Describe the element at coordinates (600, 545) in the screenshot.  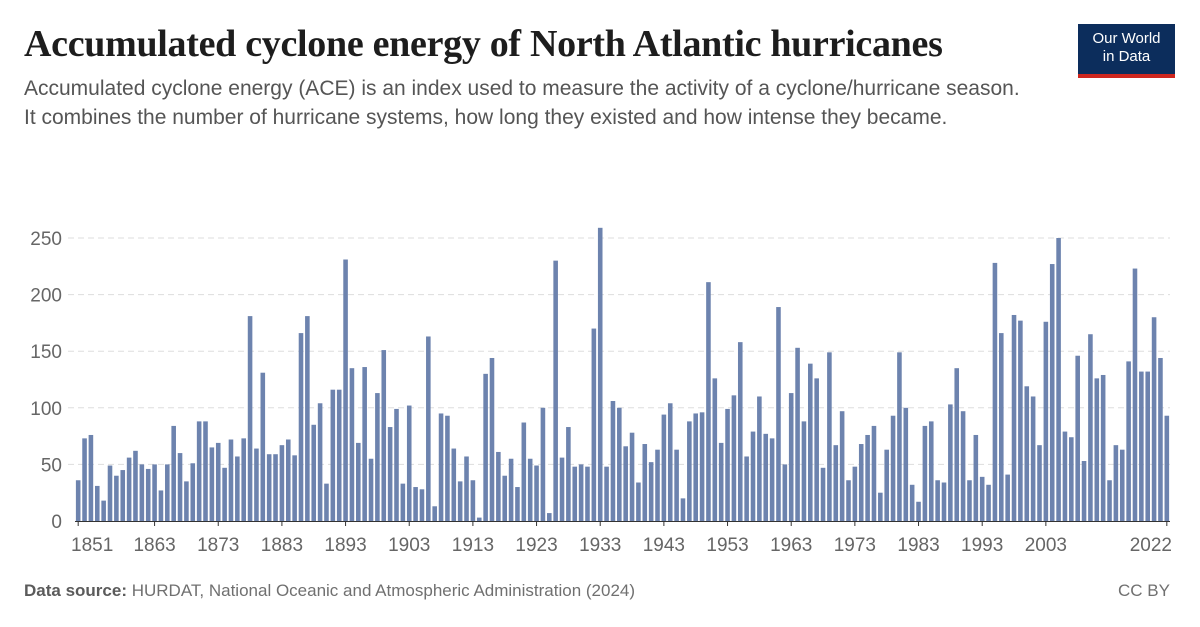
I see `x-tick-label: 1933` at that location.